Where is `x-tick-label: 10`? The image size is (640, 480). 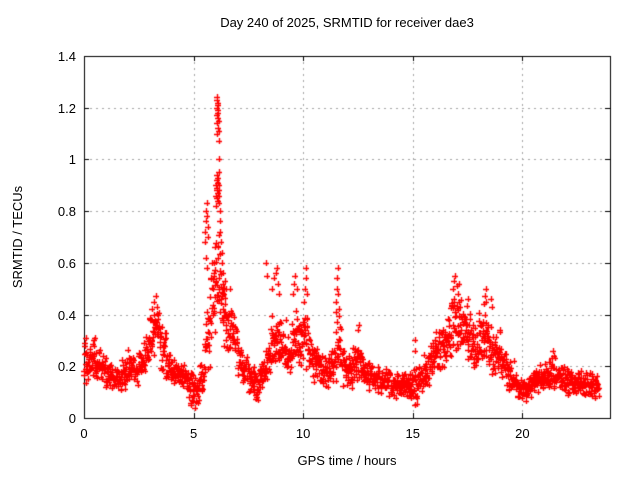
x-tick-label: 10 is located at coordinates (303, 433).